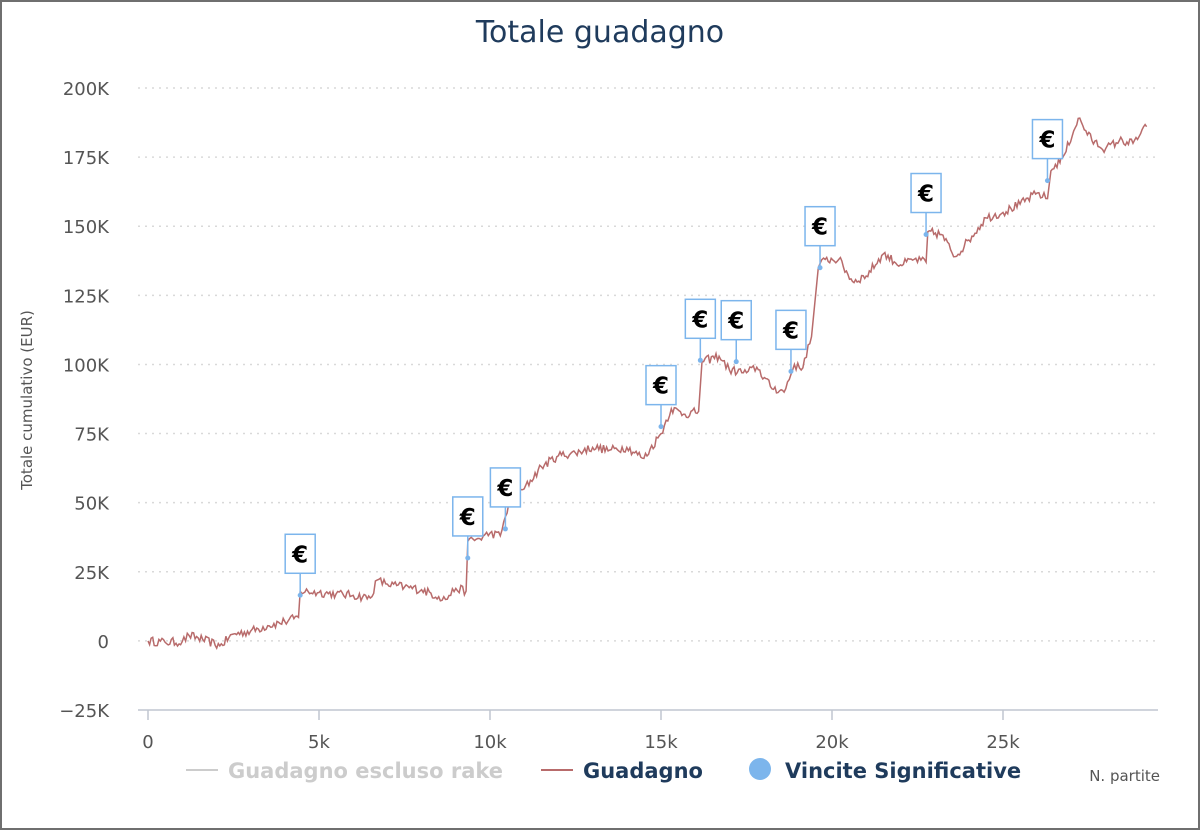  I want to click on x-tick-label: 5k, so click(319, 742).